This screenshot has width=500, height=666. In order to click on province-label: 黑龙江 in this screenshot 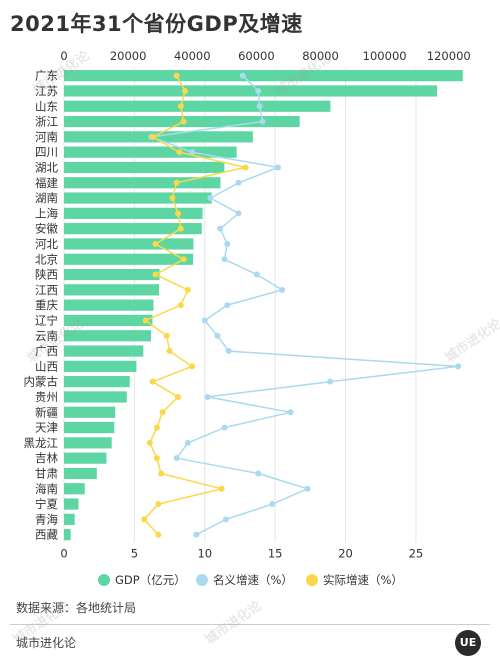, I will do `click(41, 443)`.